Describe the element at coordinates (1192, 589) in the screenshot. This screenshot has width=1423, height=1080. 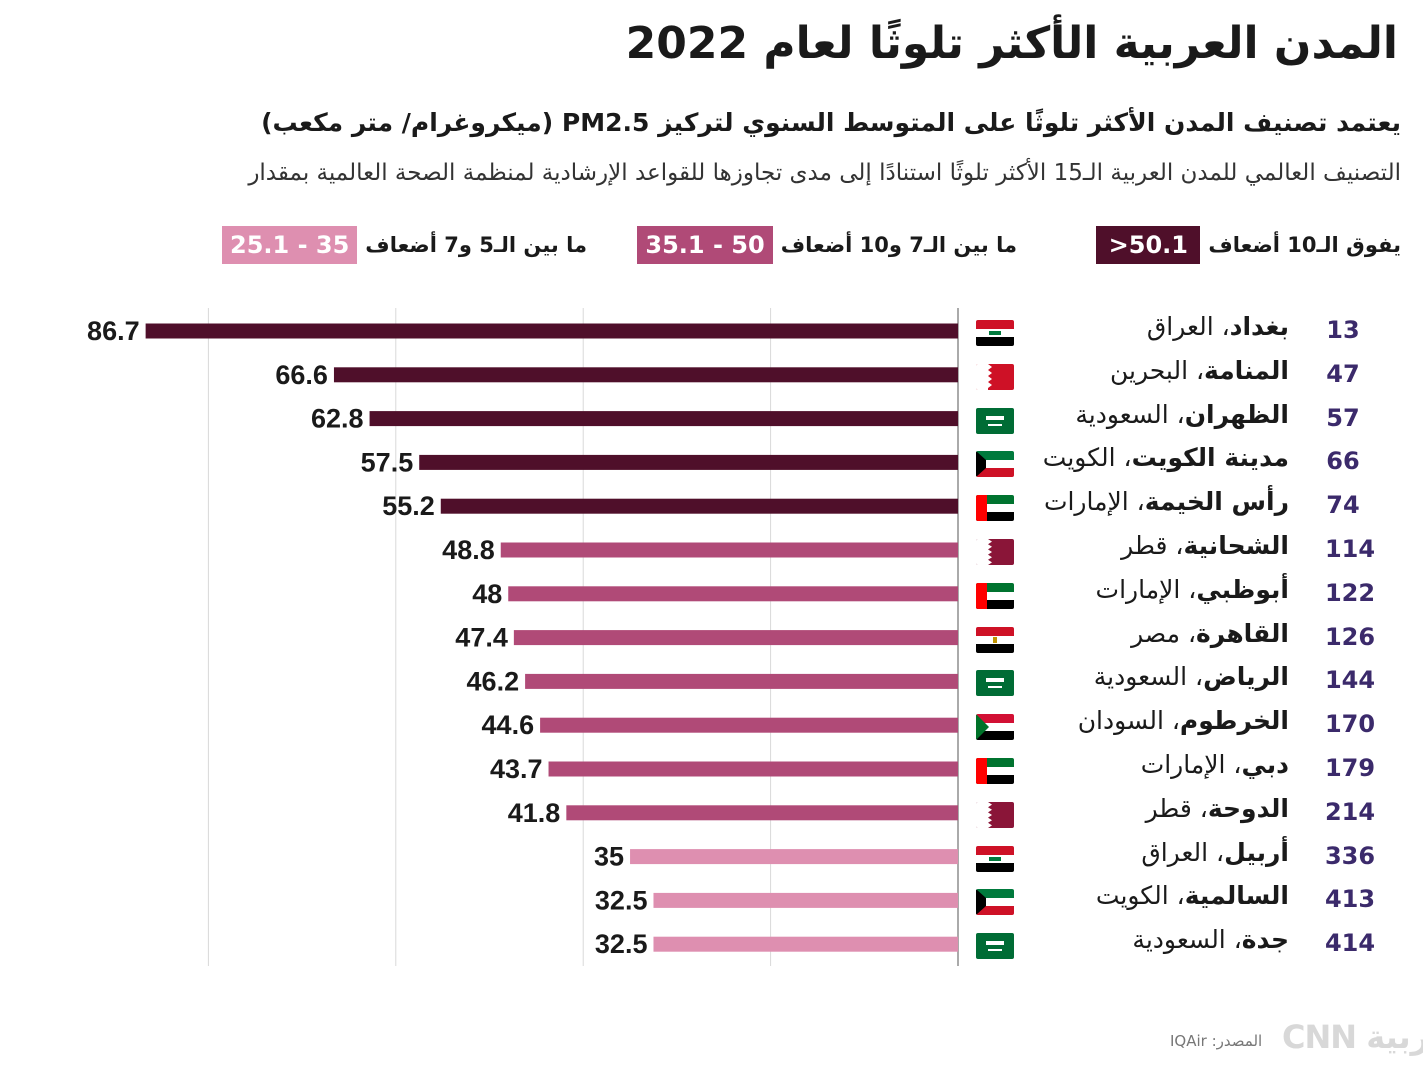
I see `city-label: أبوظبي، الإمارات` at that location.